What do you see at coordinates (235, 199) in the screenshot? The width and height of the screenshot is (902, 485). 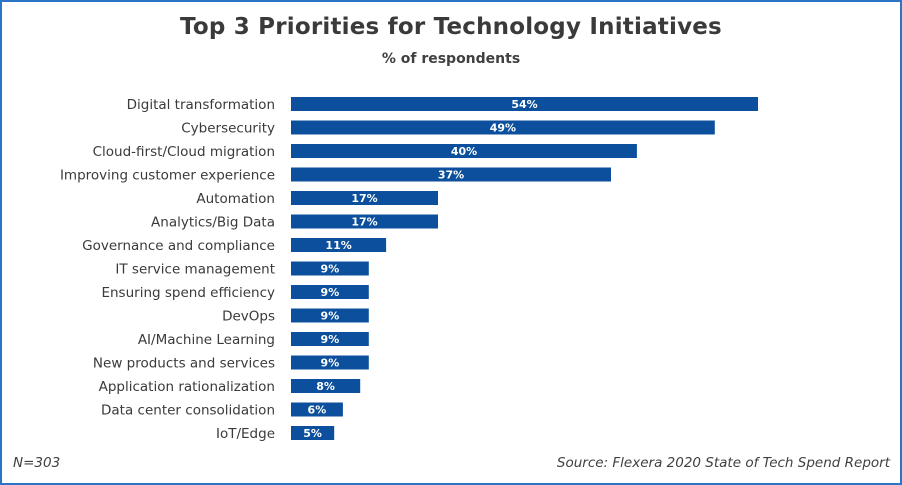 I see `category-label: Automation` at bounding box center [235, 199].